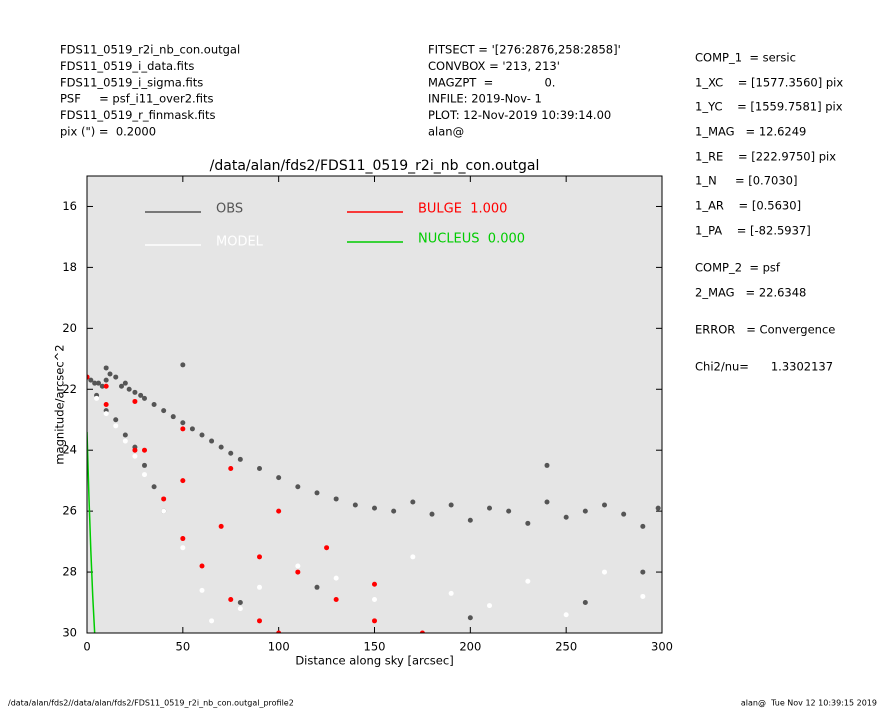  What do you see at coordinates (753, 231) in the screenshot?
I see `parameter-line: 1_PA = [-82.5937]` at bounding box center [753, 231].